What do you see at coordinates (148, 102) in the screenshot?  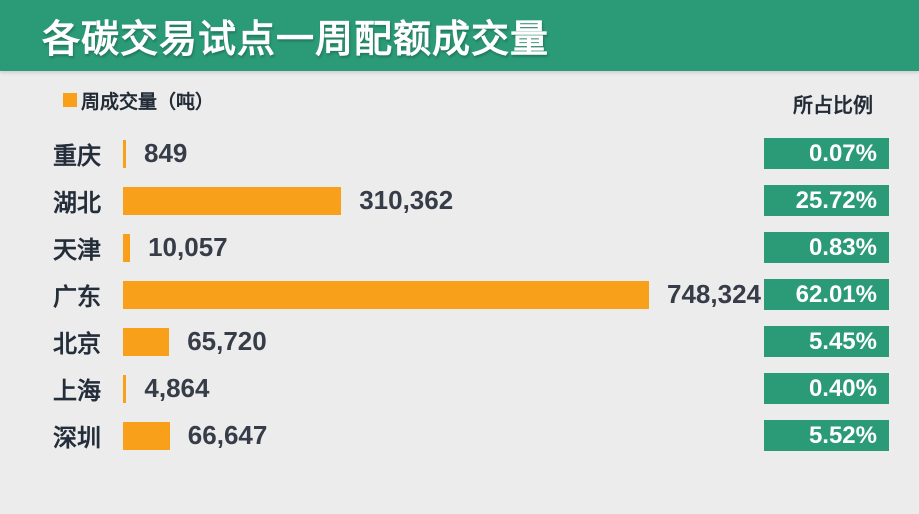 I see `legend-label: 周成交量（吨）` at bounding box center [148, 102].